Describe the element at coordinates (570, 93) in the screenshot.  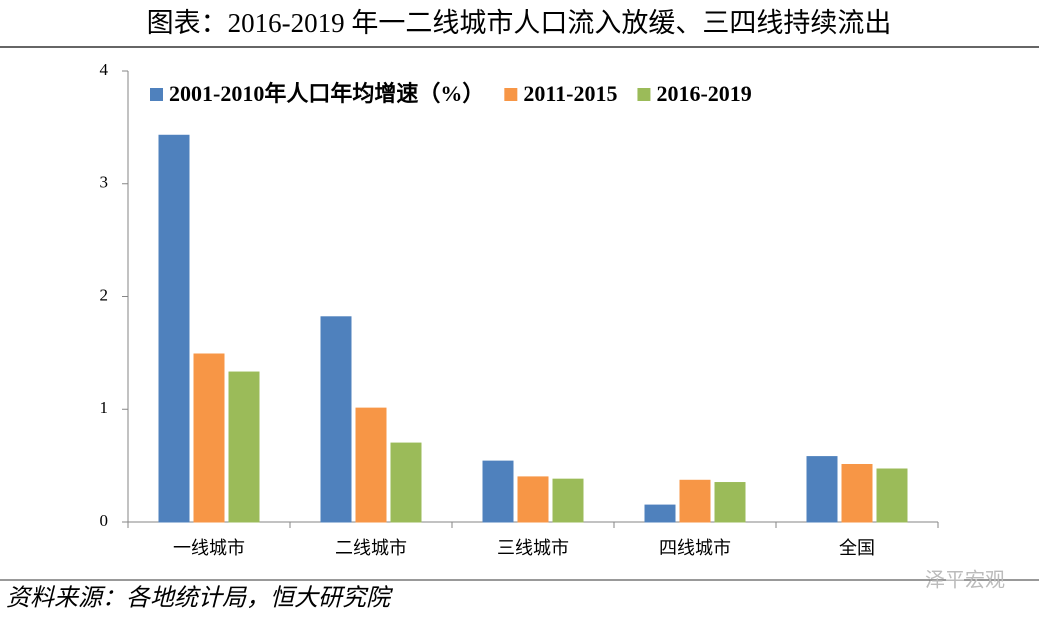
I see `legend-label: 2011-2015` at that location.